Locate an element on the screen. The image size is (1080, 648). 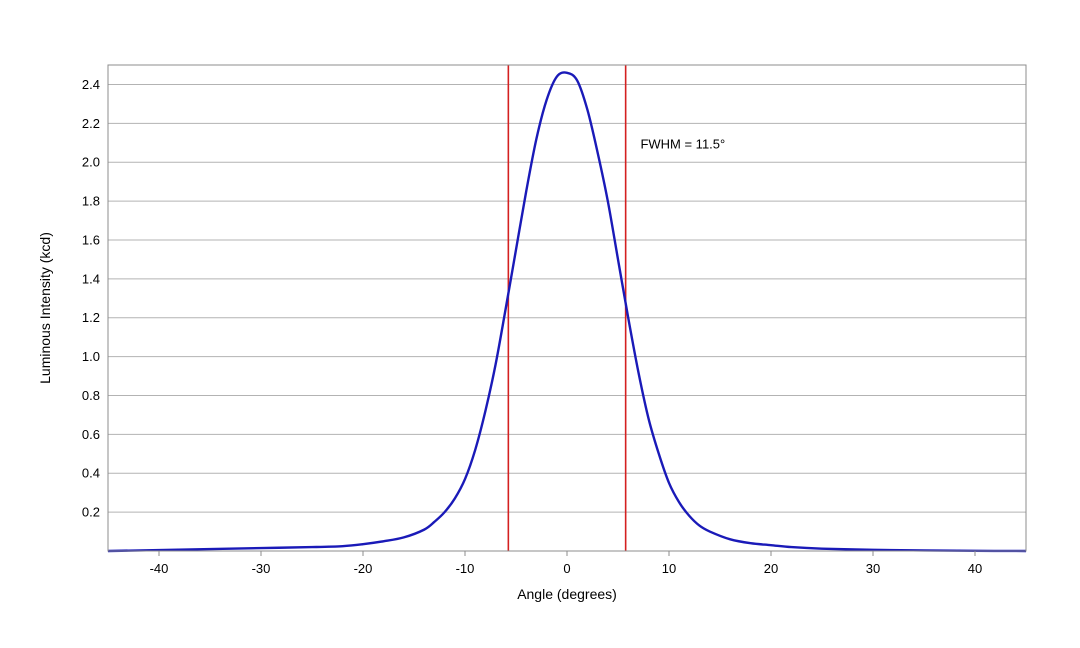
x-axis-ticks: -40 -30 -20 -10 0 10 20 30 40 is located at coordinates (566, 563).